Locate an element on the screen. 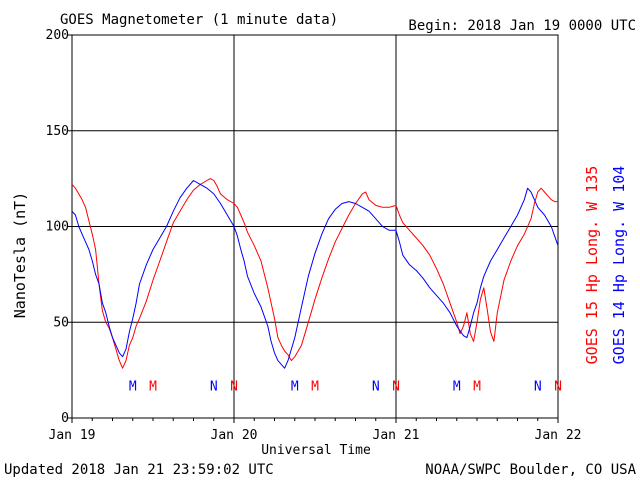 The image size is (640, 484). x-tick-label: Jan 21 is located at coordinates (396, 435).